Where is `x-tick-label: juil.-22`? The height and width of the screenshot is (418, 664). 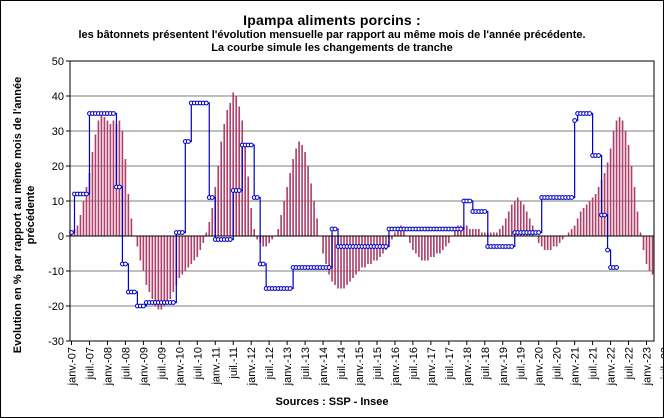 x-tick-label: juil.-22 is located at coordinates (630, 363).